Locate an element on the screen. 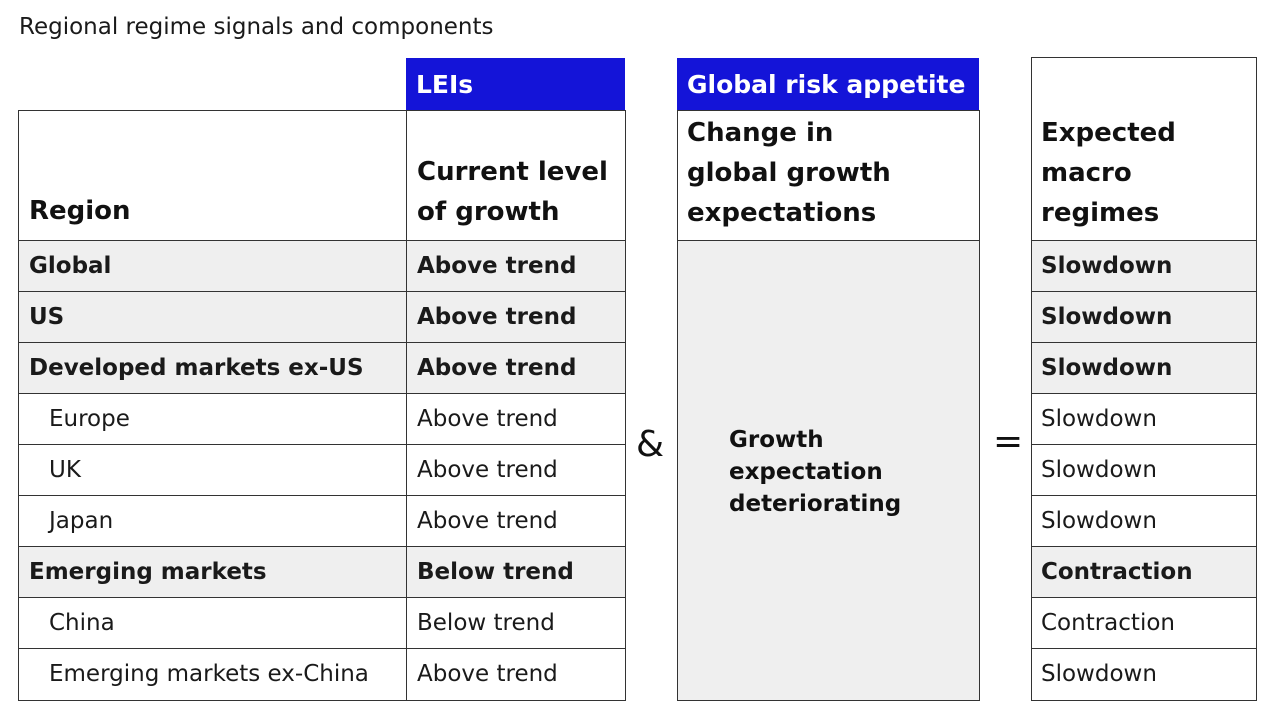 The image size is (1280, 720). expected-regimes-title-line-2: macro is located at coordinates (1086, 173).